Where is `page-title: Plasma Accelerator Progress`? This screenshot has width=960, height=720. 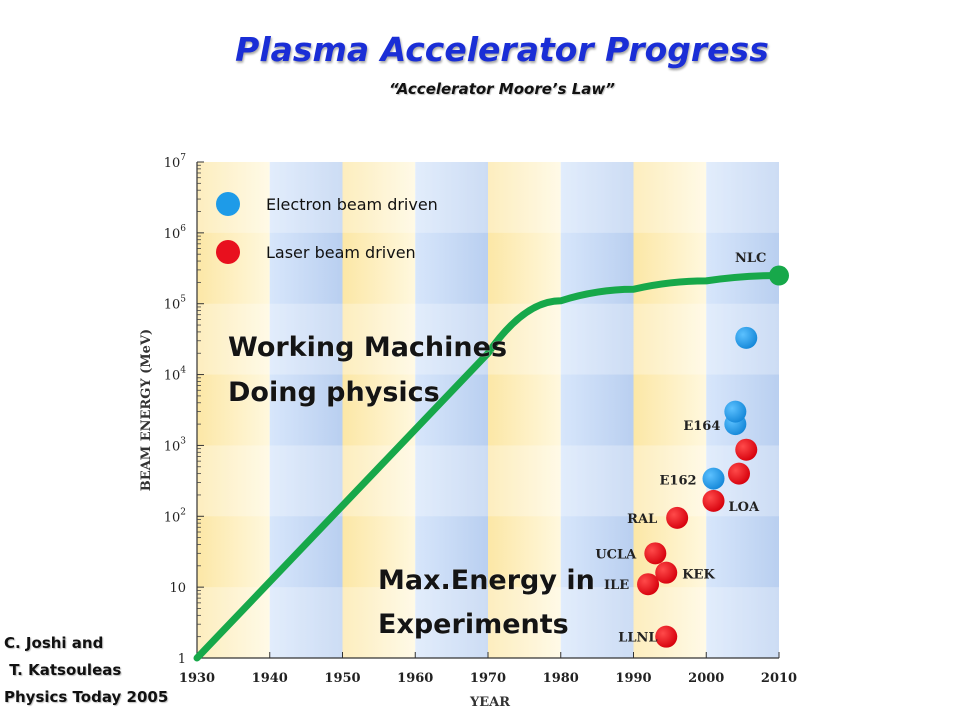
page-title: Plasma Accelerator Progress is located at coordinates (502, 49).